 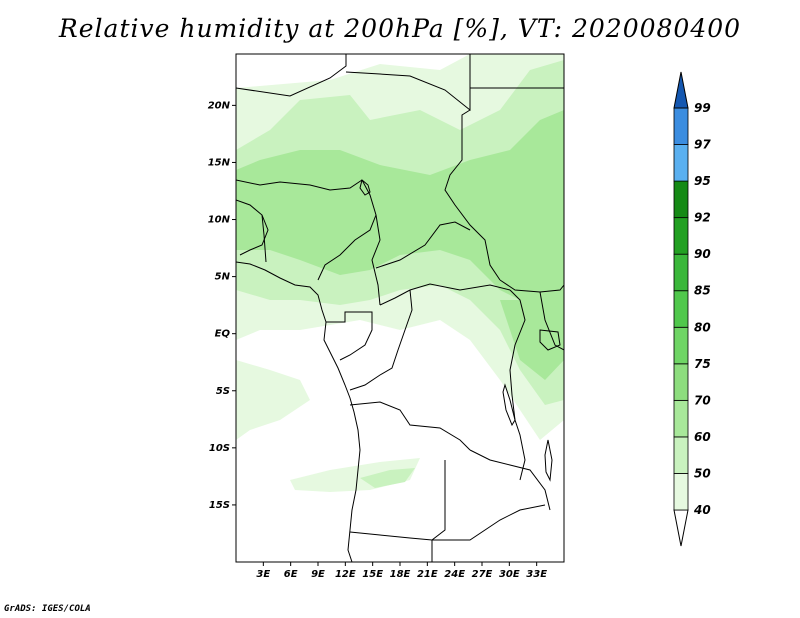 What do you see at coordinates (438, 511) in the screenshot?
I see `border-angola-east` at bounding box center [438, 511].